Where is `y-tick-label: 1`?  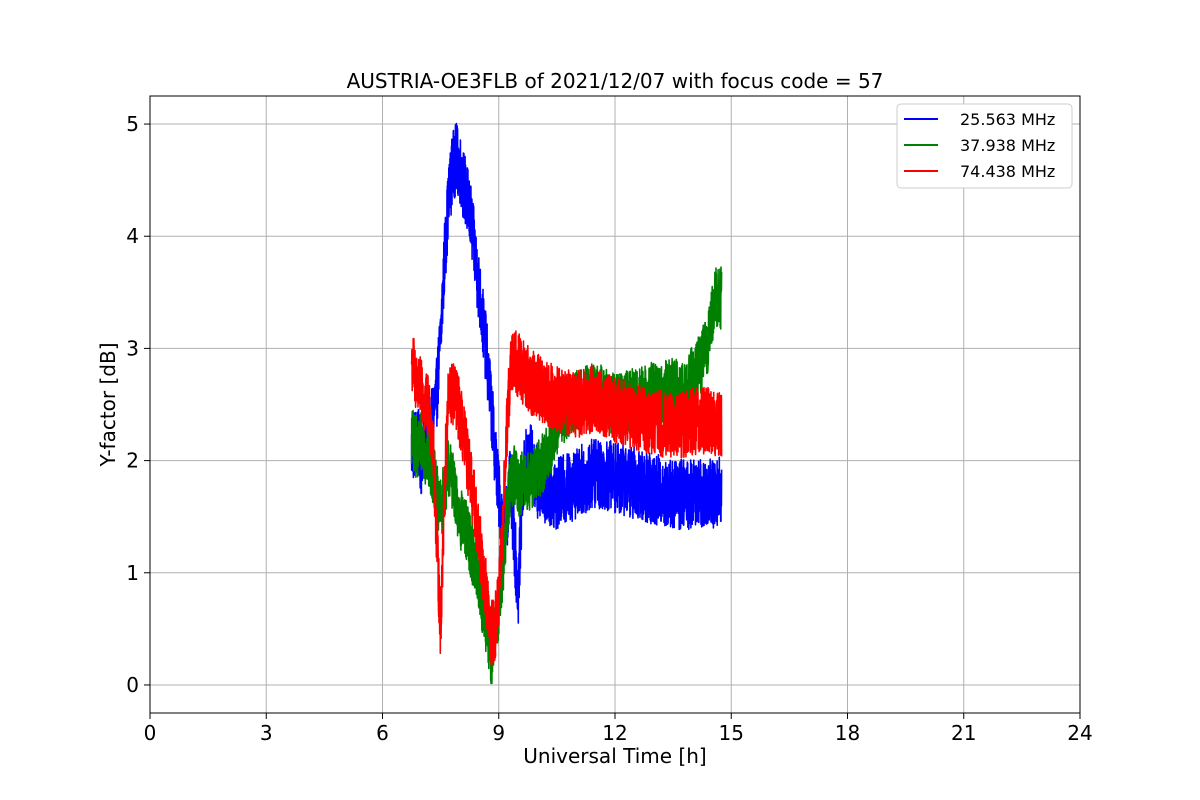 y-tick-label: 1 is located at coordinates (132, 573).